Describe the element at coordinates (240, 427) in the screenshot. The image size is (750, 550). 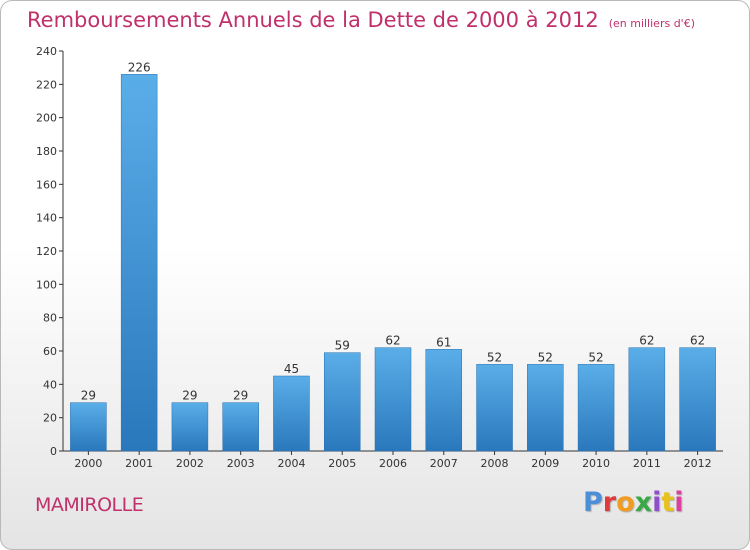
I see `bar-2003` at that location.